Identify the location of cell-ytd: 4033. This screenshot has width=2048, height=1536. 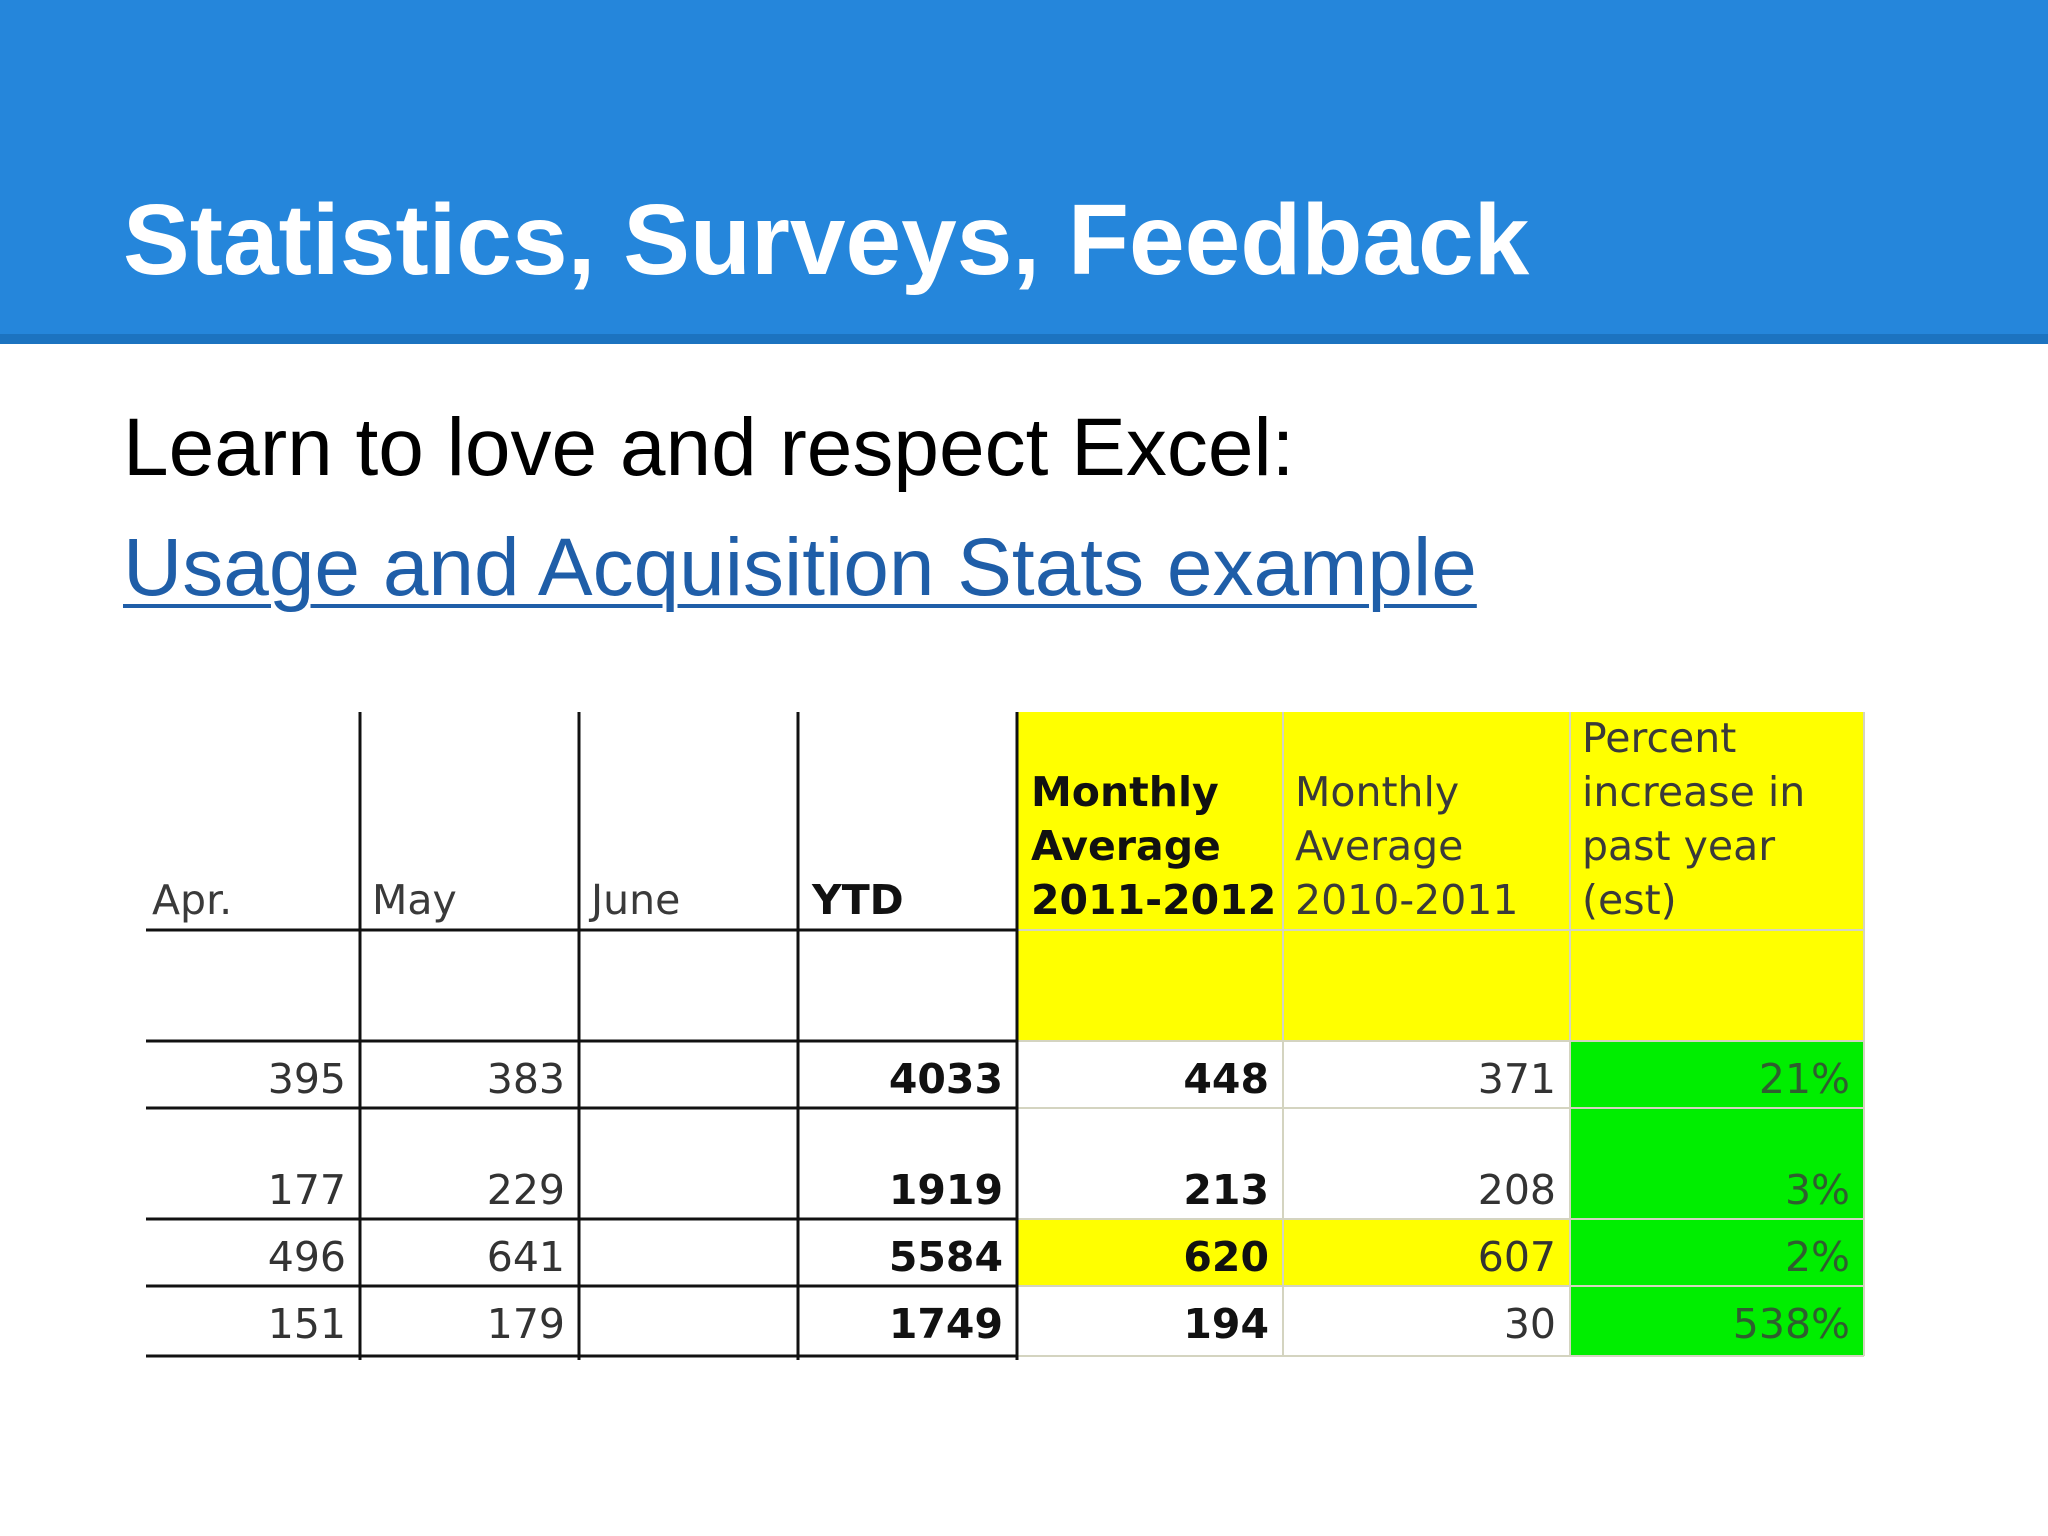
(946, 1079).